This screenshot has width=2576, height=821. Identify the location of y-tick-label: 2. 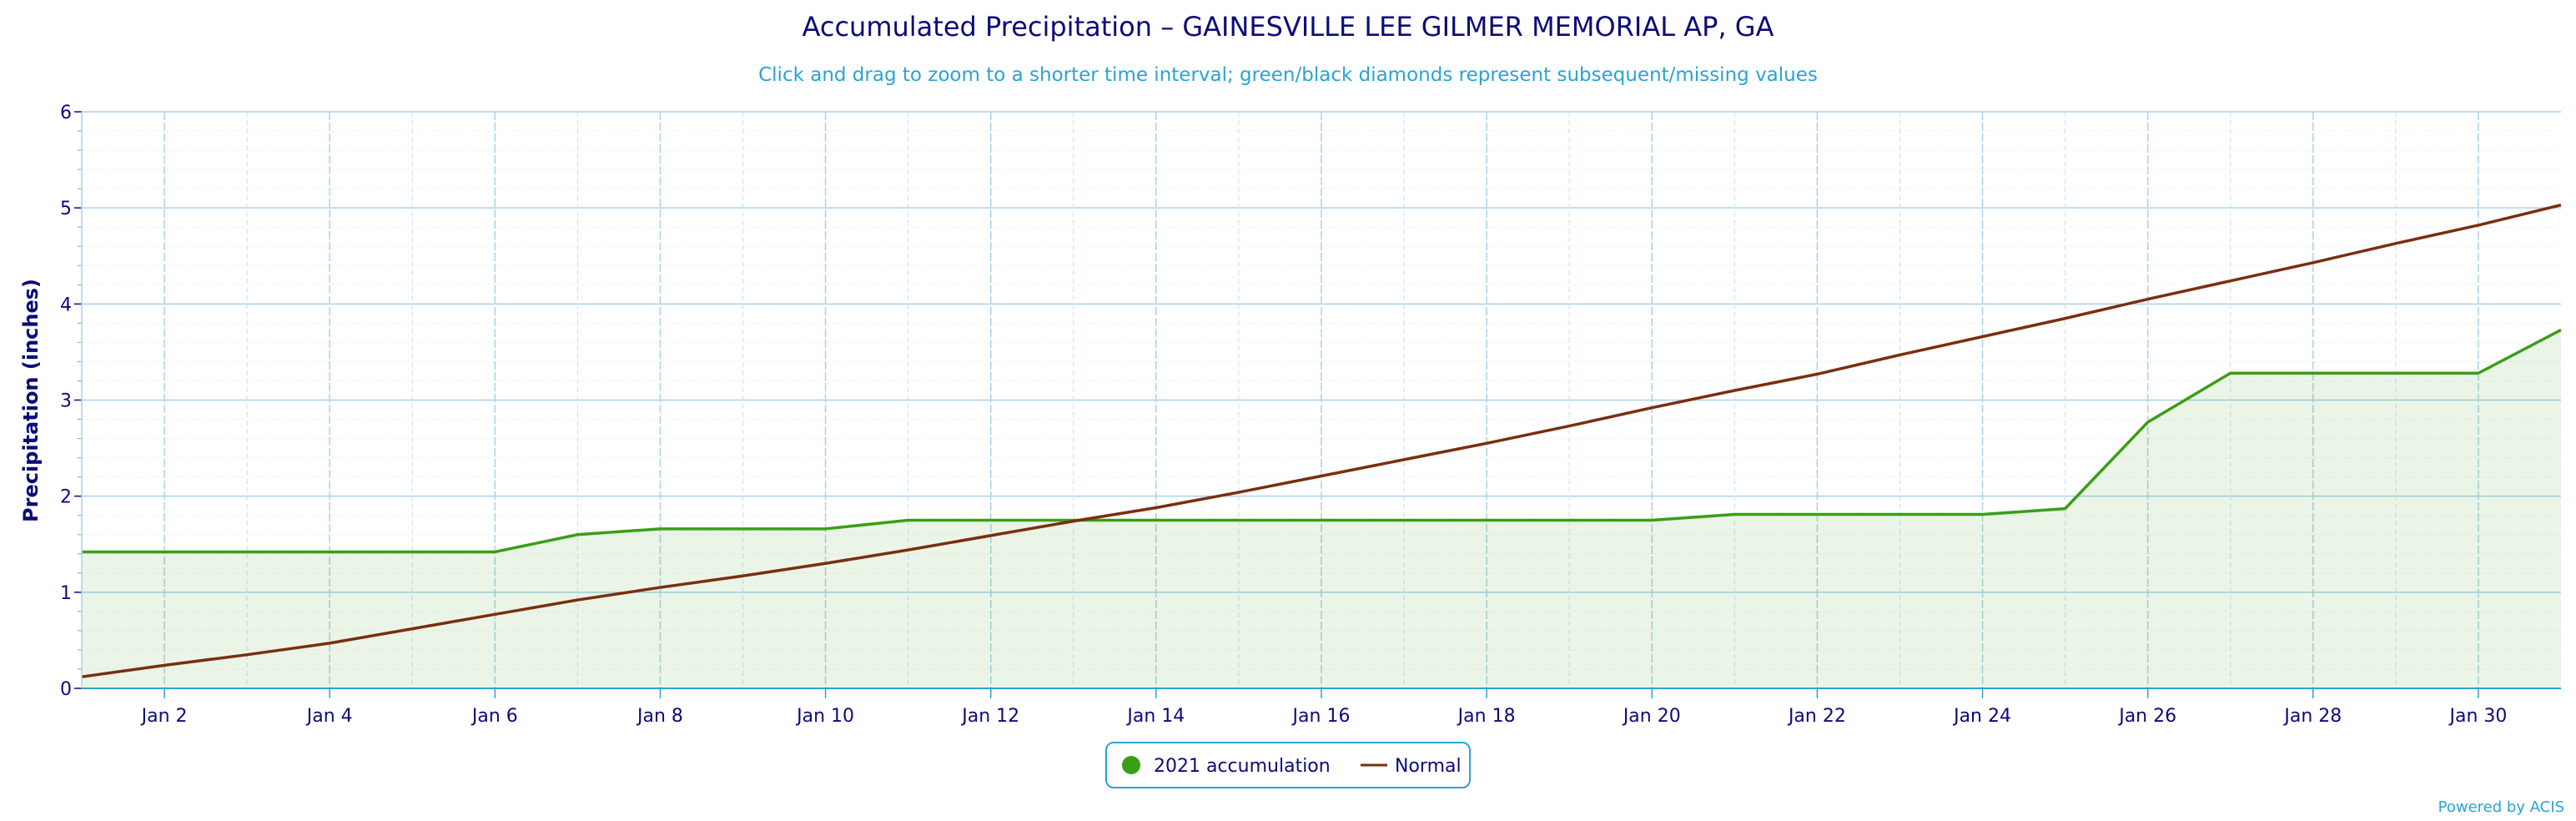
(66, 497).